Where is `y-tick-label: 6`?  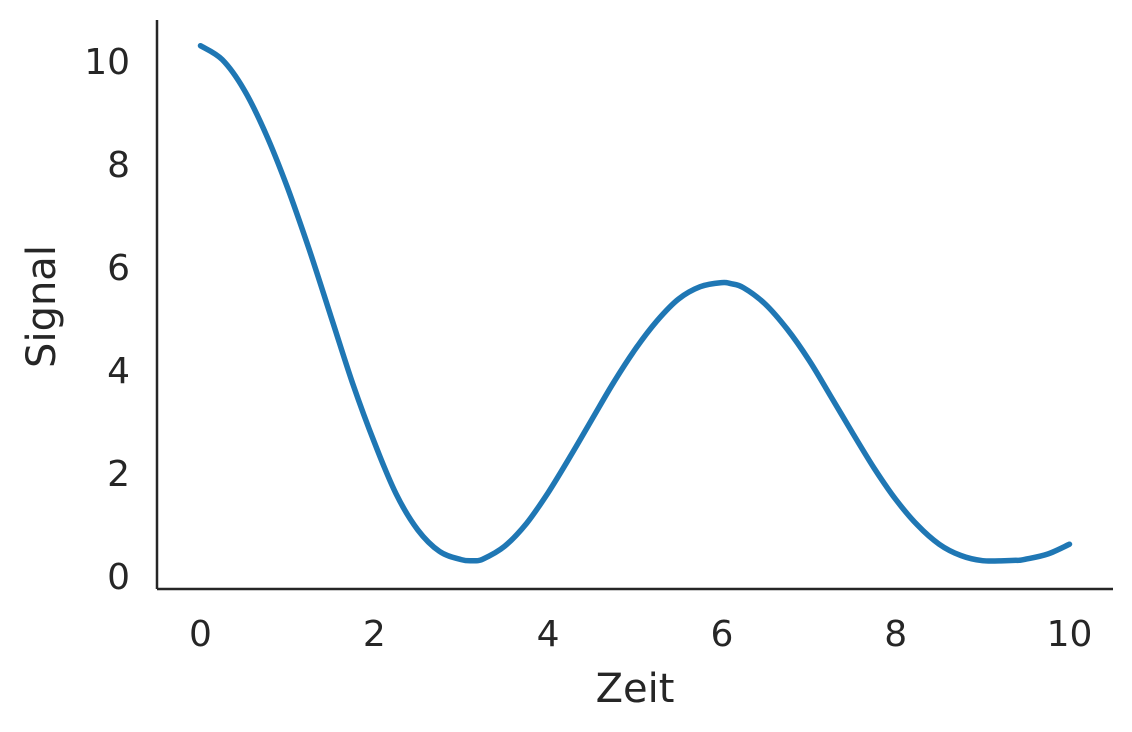 y-tick-label: 6 is located at coordinates (118, 268).